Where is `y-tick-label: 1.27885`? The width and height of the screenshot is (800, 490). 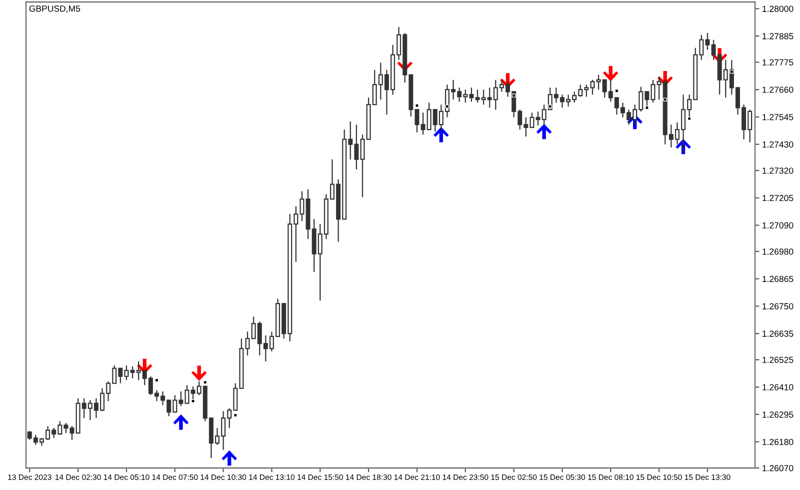
y-tick-label: 1.27885 is located at coordinates (778, 36).